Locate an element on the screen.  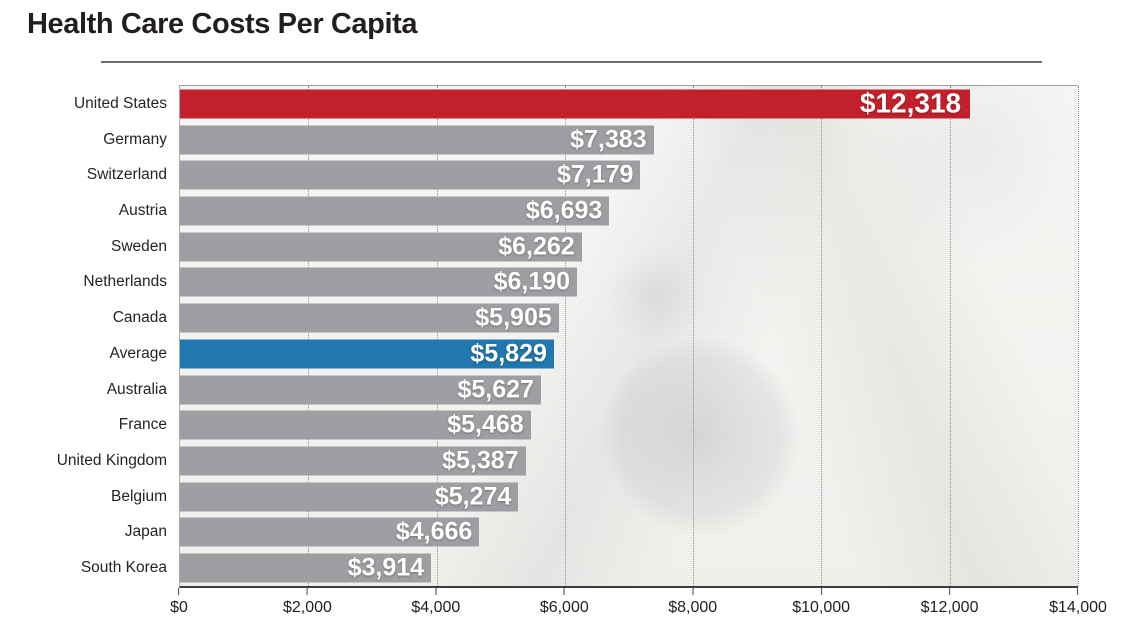
bar: $5,905 is located at coordinates (369, 318).